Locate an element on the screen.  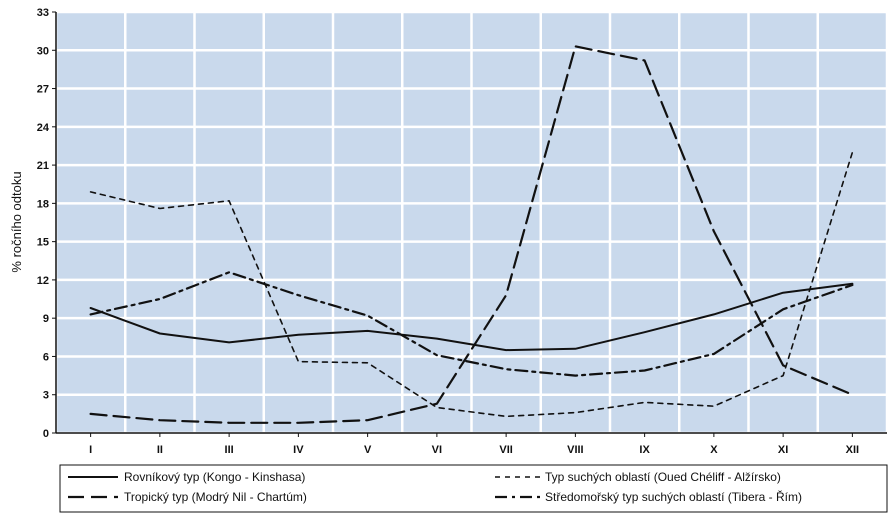
series-line is located at coordinates (471, 317).